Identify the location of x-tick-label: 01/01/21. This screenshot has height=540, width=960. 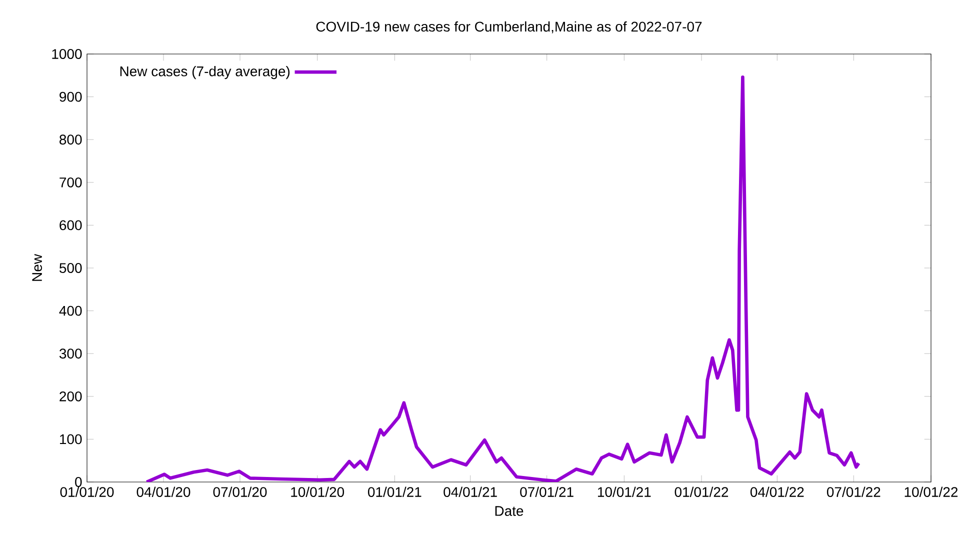
(395, 491).